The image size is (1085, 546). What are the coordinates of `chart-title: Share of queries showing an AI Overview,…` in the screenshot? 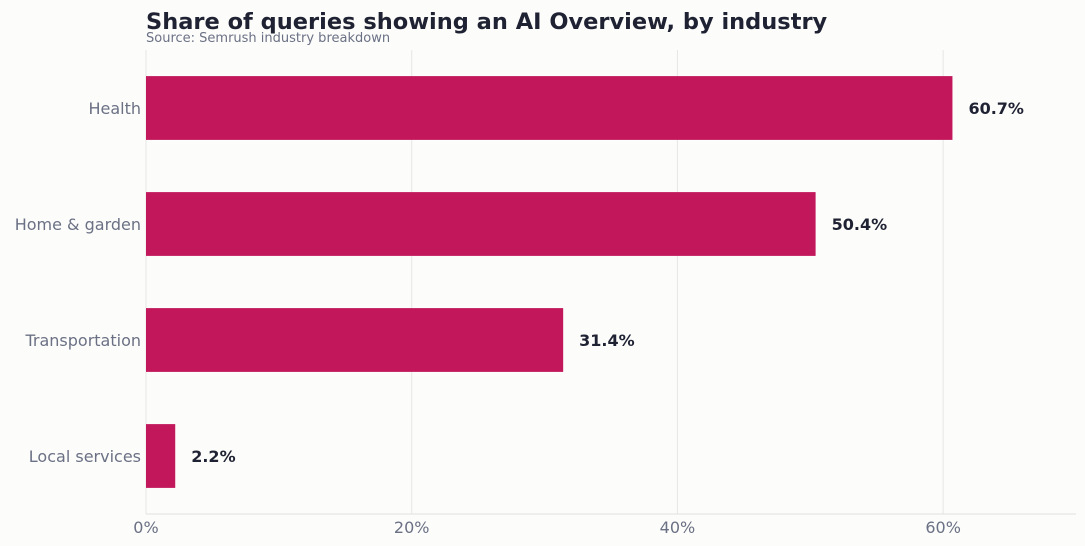 It's located at (487, 22).